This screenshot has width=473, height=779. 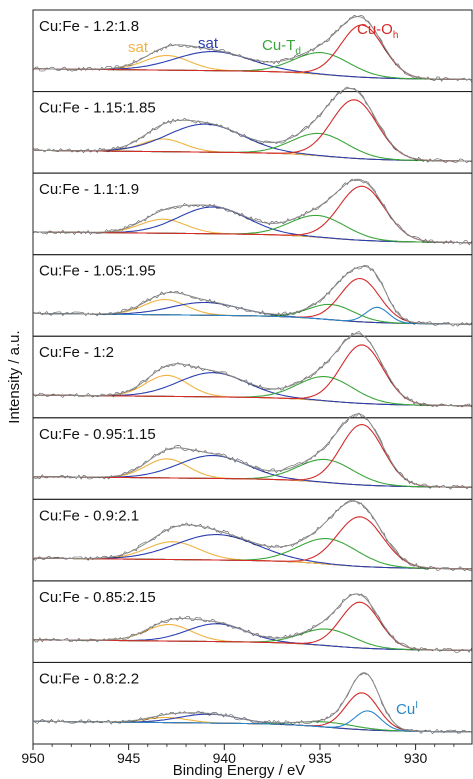 I want to click on panel-label: Cu:Fe - 1.2:1.8, so click(x=89, y=26).